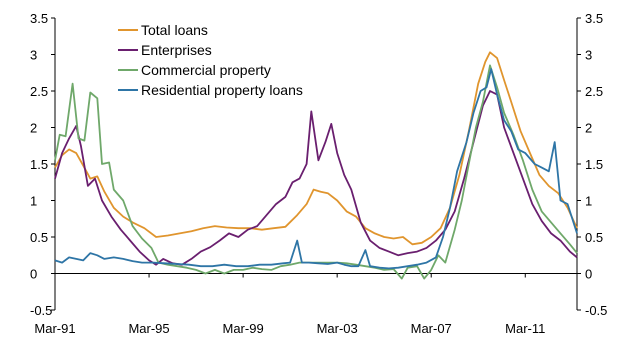  Describe the element at coordinates (596, 310) in the screenshot. I see `y-tick-label-right: -0.5` at that location.